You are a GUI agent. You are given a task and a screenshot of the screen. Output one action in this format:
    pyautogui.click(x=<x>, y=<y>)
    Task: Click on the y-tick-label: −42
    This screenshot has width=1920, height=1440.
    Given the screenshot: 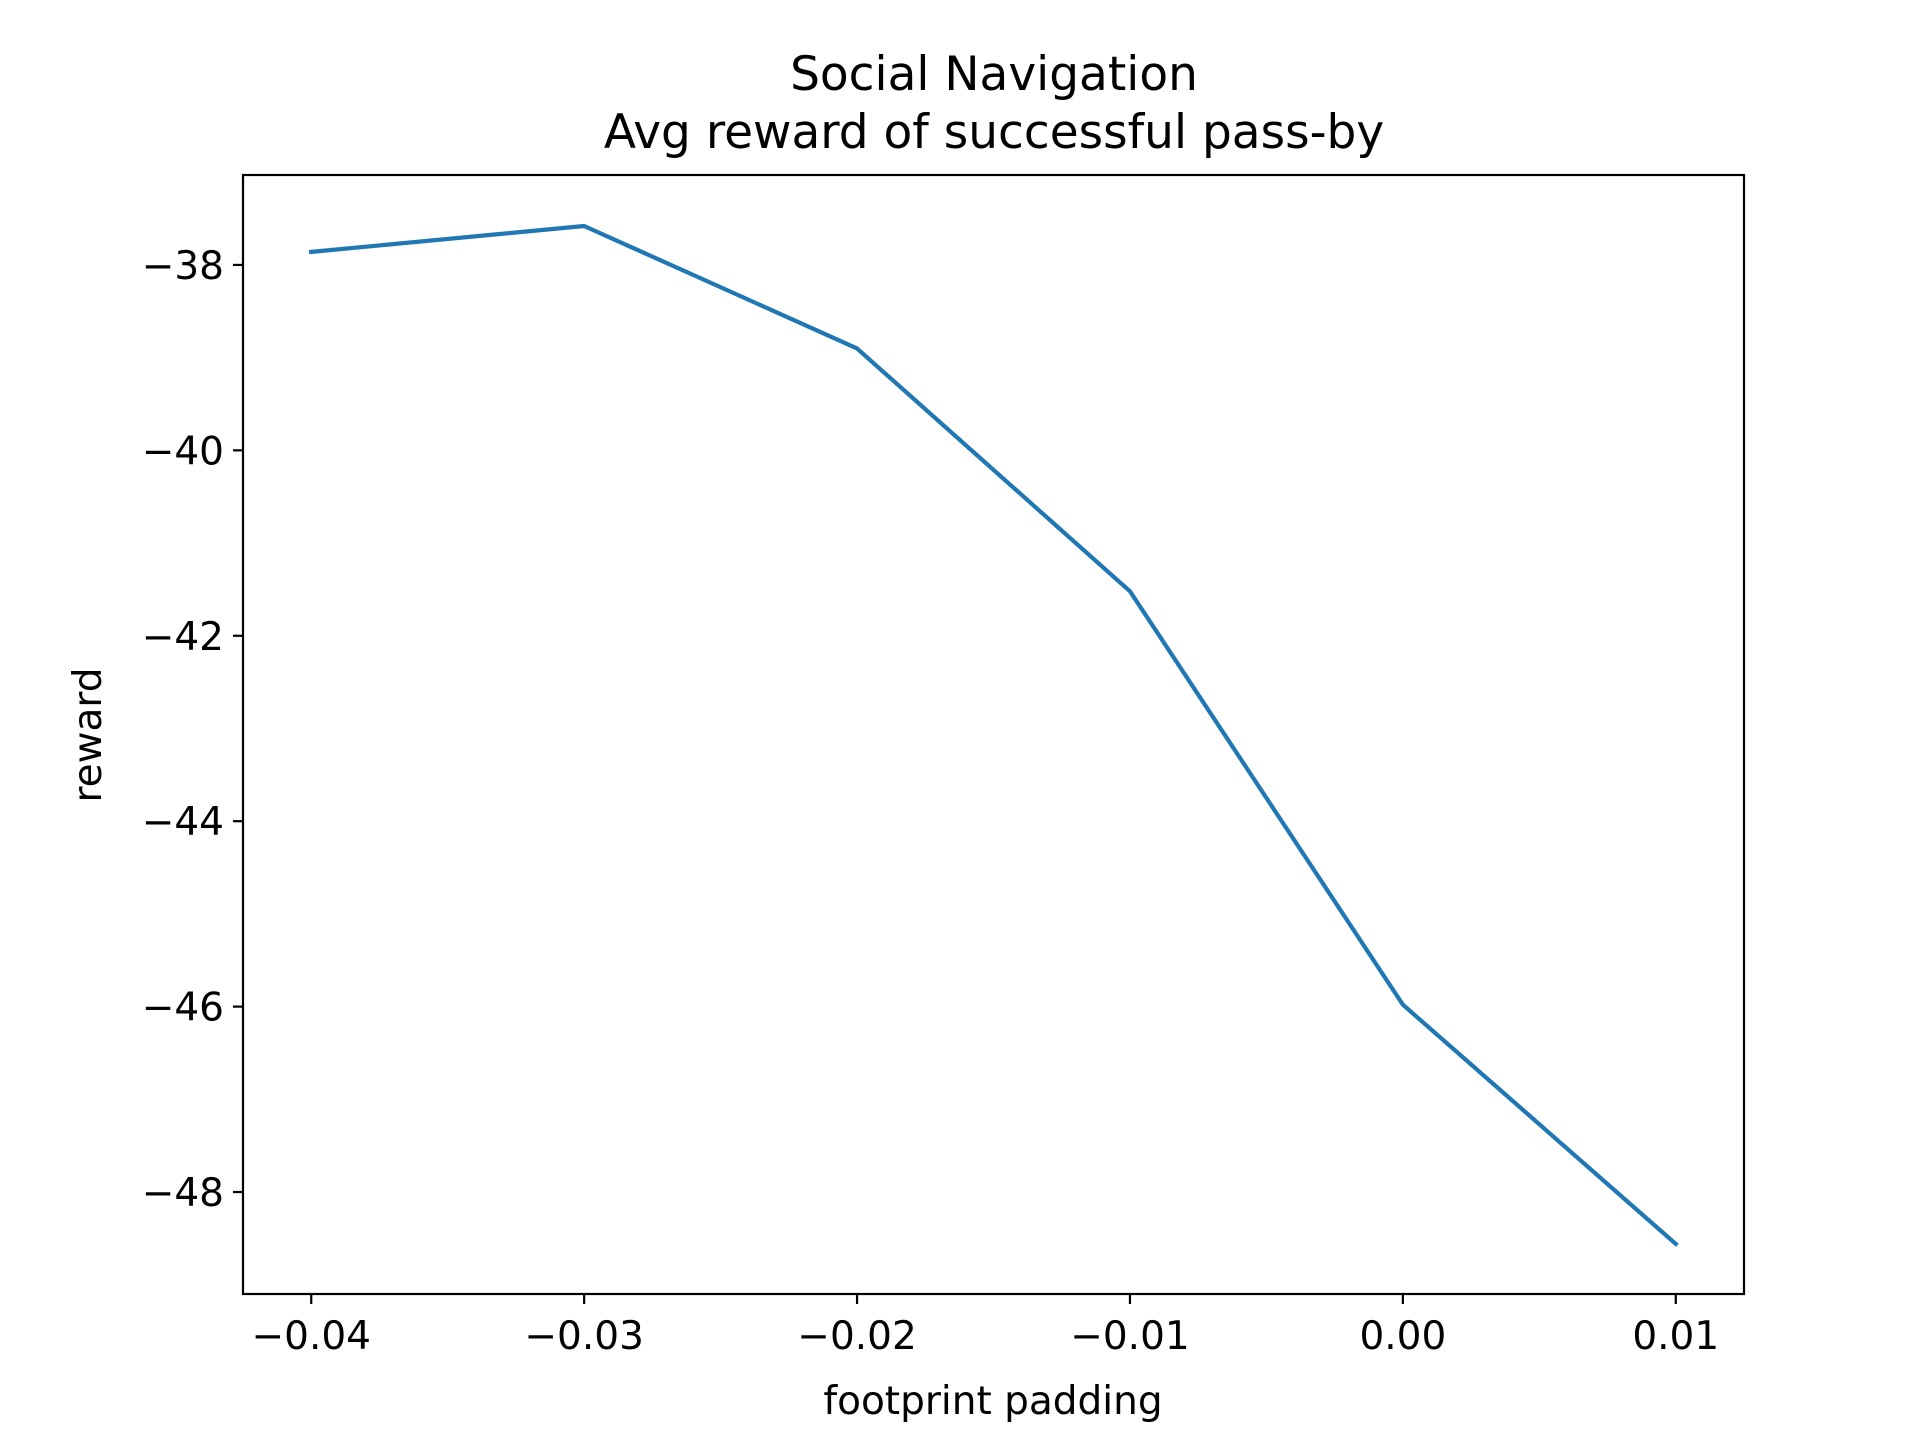 What is the action you would take?
    pyautogui.click(x=183, y=637)
    